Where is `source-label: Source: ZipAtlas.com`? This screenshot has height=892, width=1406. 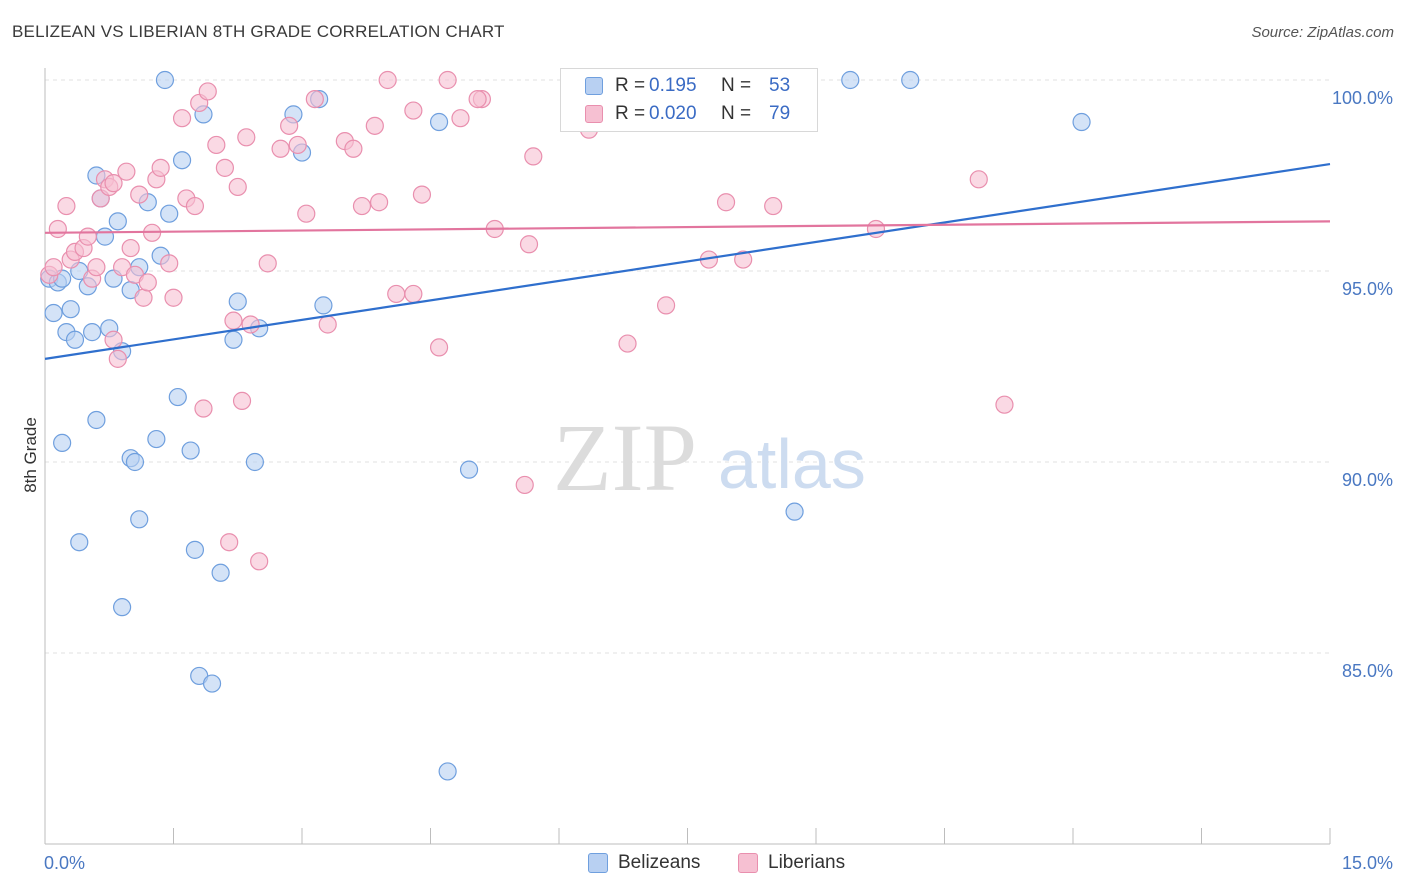 source-label: Source: ZipAtlas.com is located at coordinates (1322, 32).